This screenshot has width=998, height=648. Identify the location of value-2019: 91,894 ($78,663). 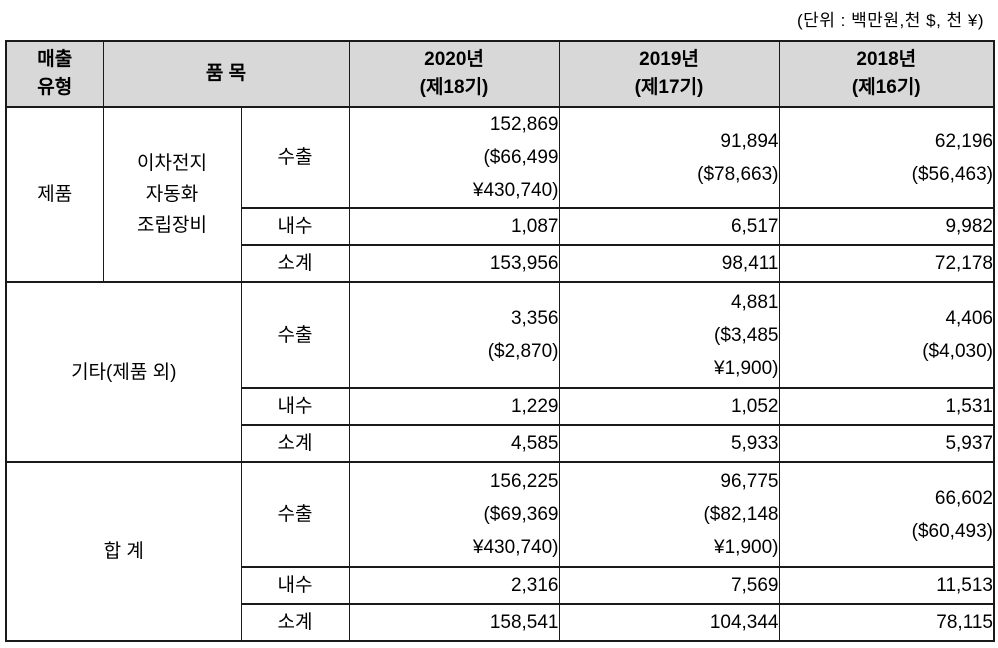
(669, 157).